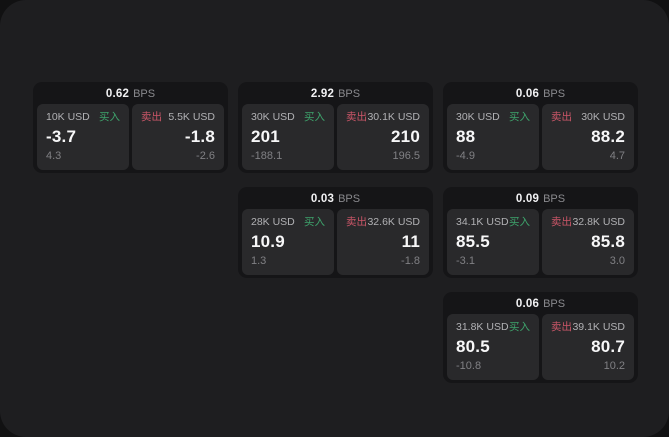 This screenshot has height=437, width=669. I want to click on buy-delta: -10.8, so click(469, 366).